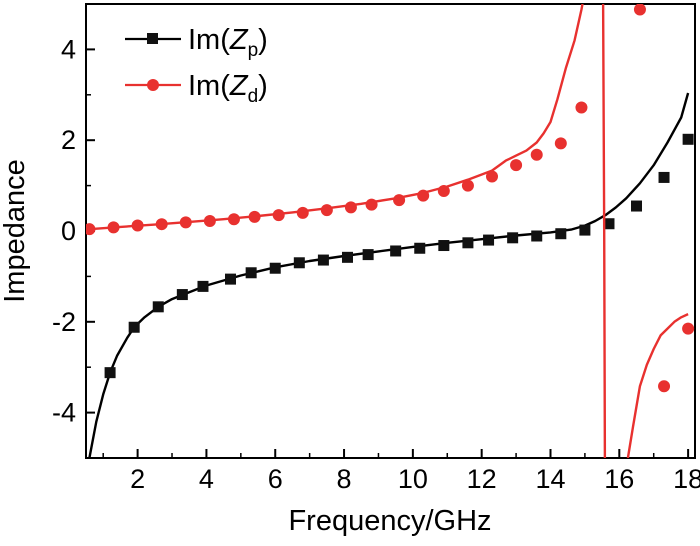  I want to click on legend-zd-prefix: Im(, so click(209, 86).